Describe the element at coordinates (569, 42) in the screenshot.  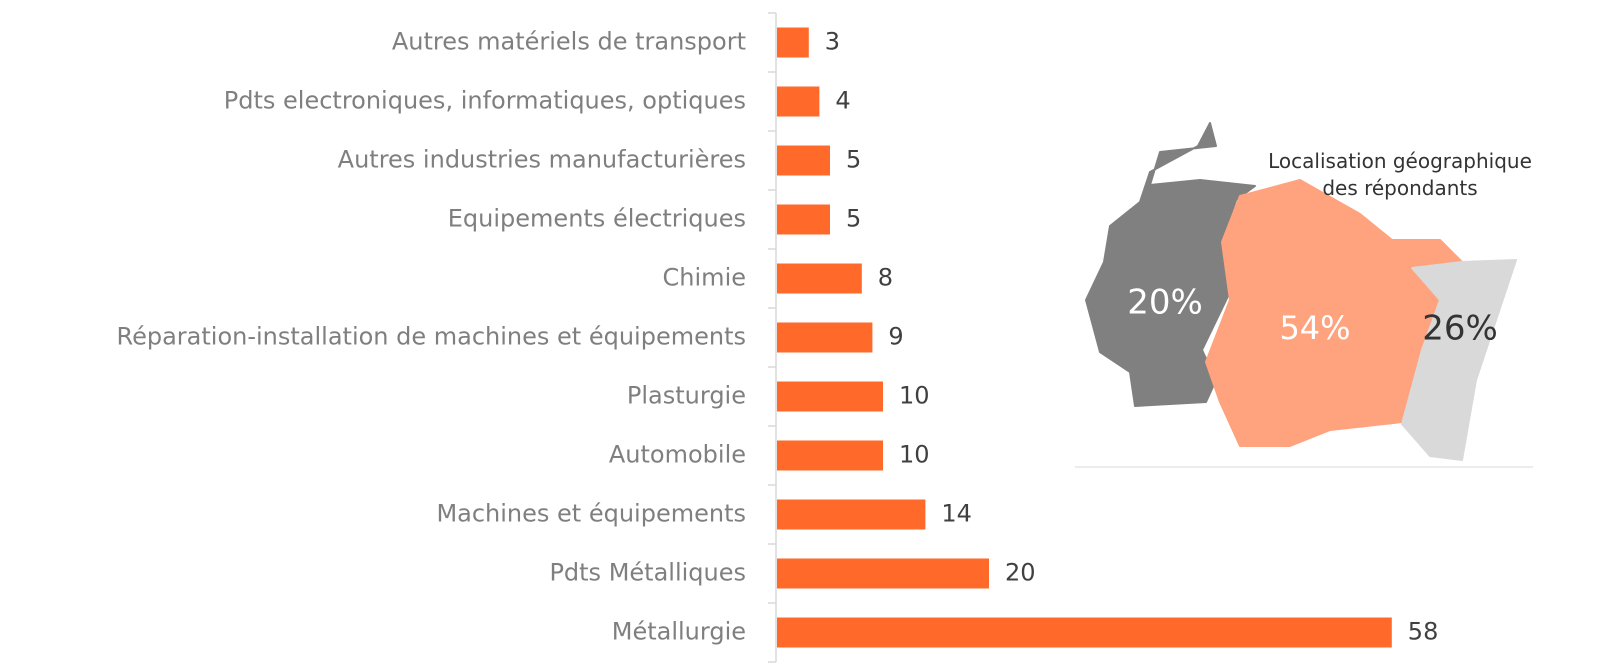
I see `category-label: Autres matériels de transport` at that location.